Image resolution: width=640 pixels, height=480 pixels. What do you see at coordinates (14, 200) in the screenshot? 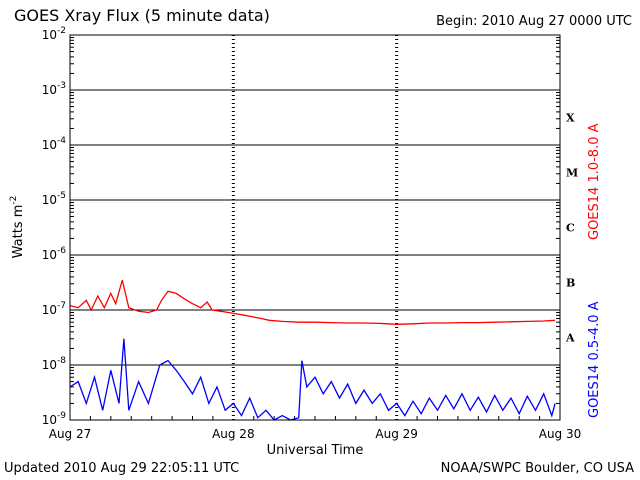
I see `y-axis-label-exponent: -2` at bounding box center [14, 200].